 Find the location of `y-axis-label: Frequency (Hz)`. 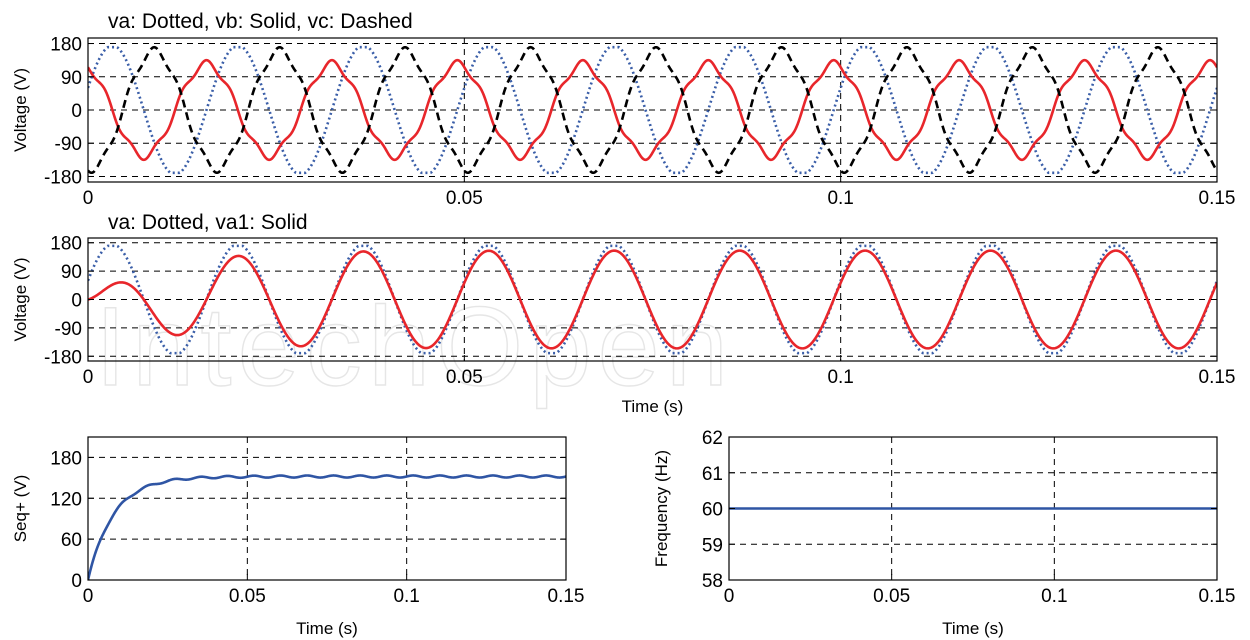

y-axis-label: Frequency (Hz) is located at coordinates (661, 508).